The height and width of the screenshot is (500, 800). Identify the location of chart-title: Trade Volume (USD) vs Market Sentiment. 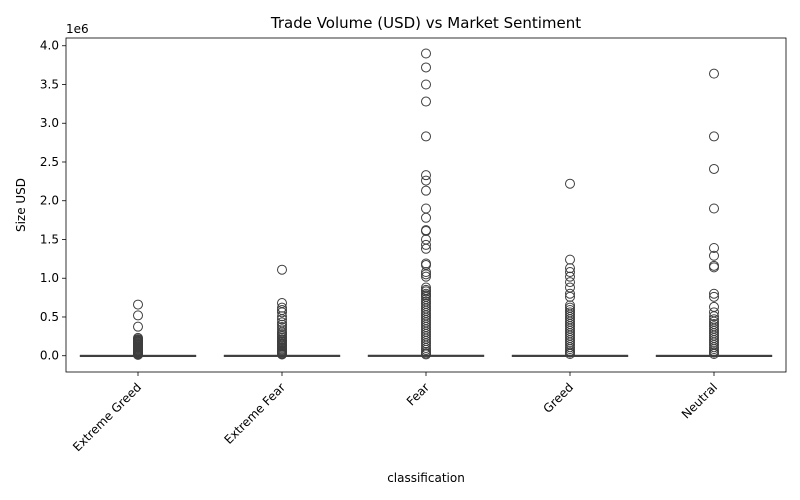
(425, 23).